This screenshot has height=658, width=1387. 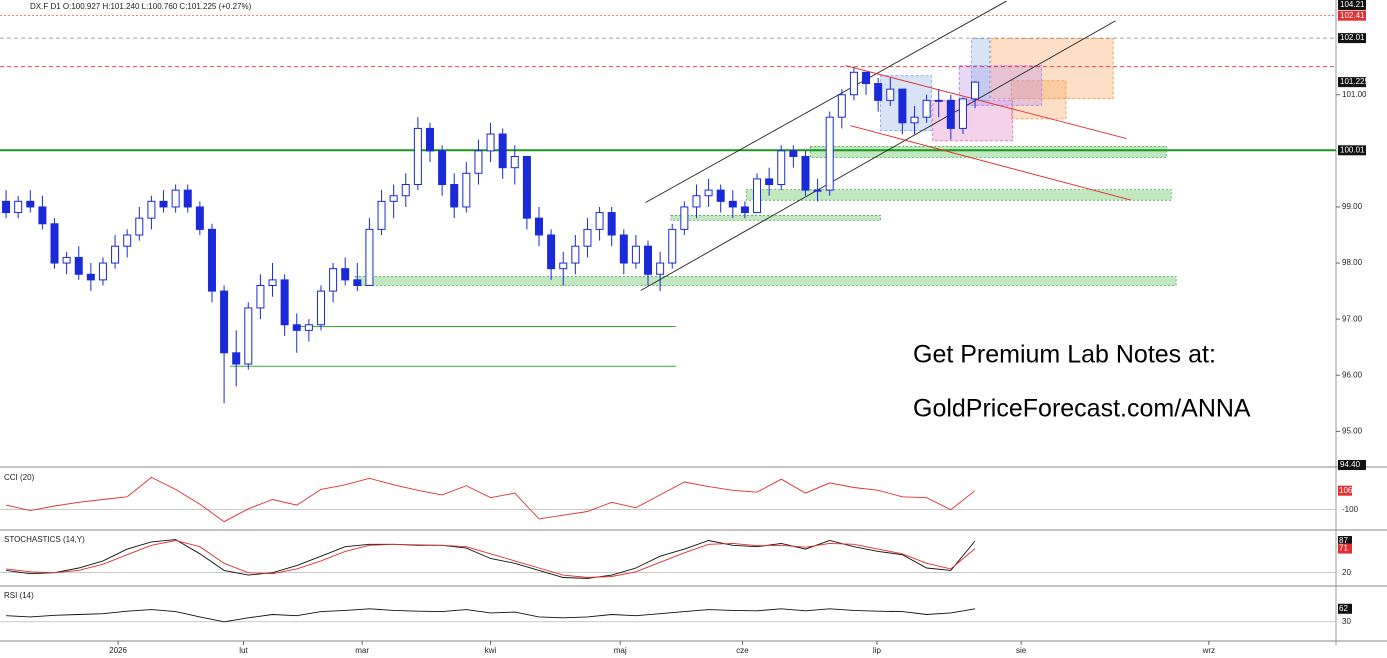 What do you see at coordinates (362, 650) in the screenshot?
I see `x-tick-label: mar` at bounding box center [362, 650].